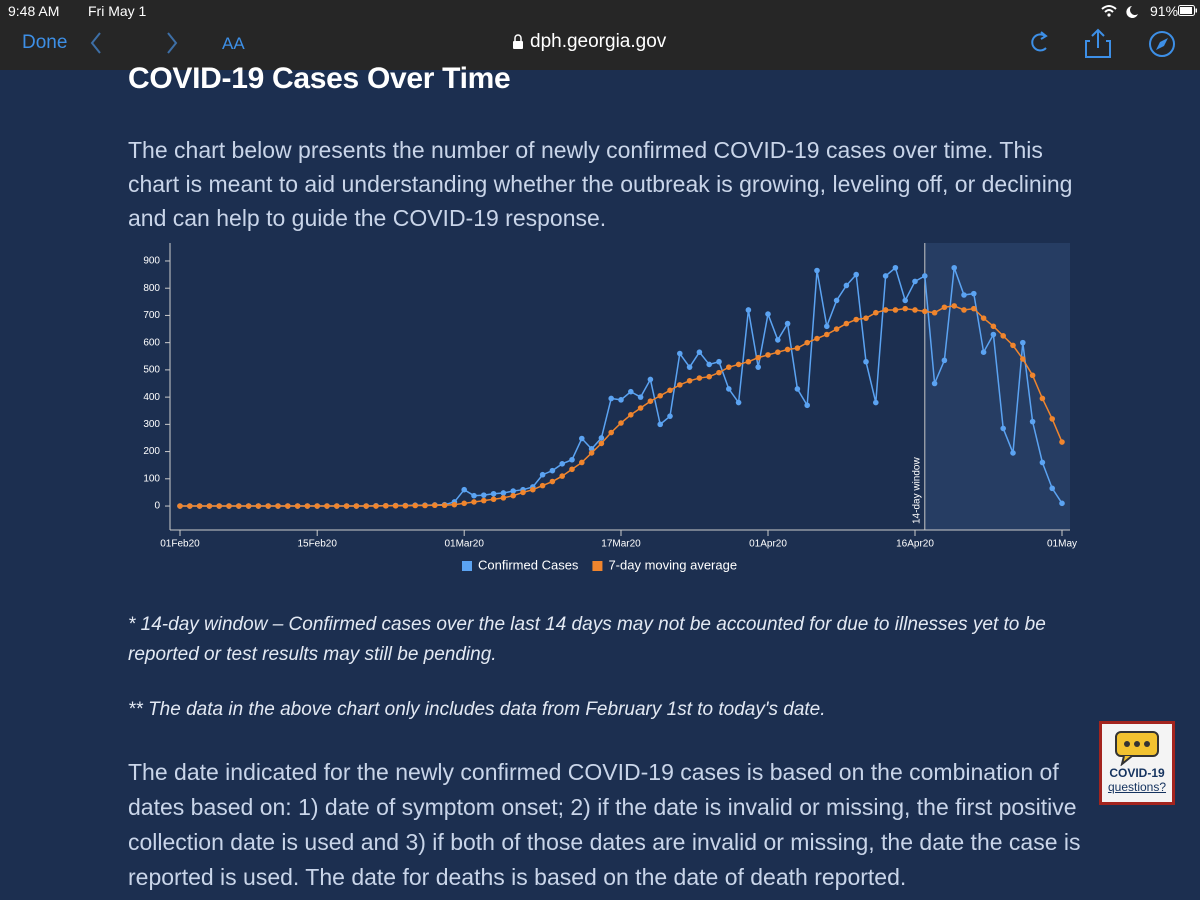  What do you see at coordinates (916, 490) in the screenshot?
I see `window-label: 14-day window` at bounding box center [916, 490].